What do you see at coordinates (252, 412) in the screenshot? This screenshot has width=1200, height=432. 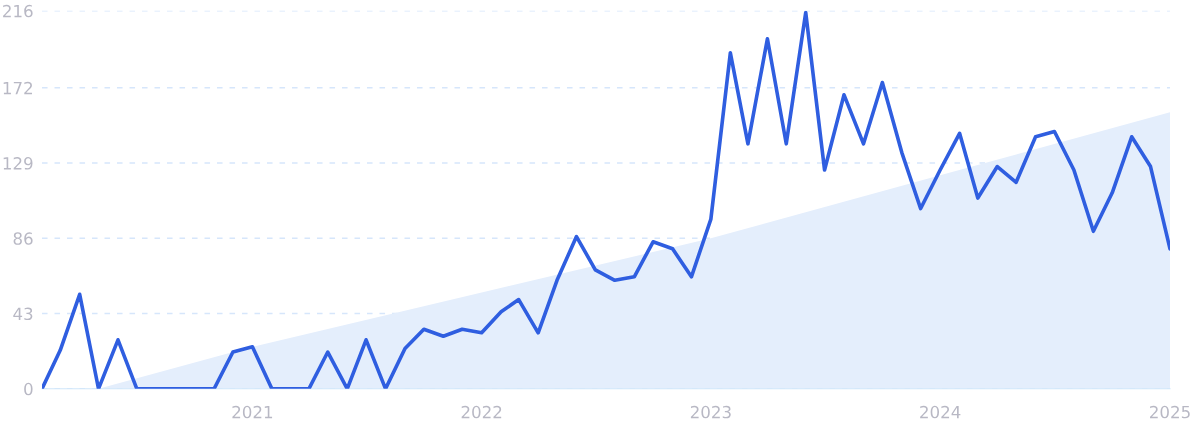 I see `x-tick-label: 2021` at bounding box center [252, 412].